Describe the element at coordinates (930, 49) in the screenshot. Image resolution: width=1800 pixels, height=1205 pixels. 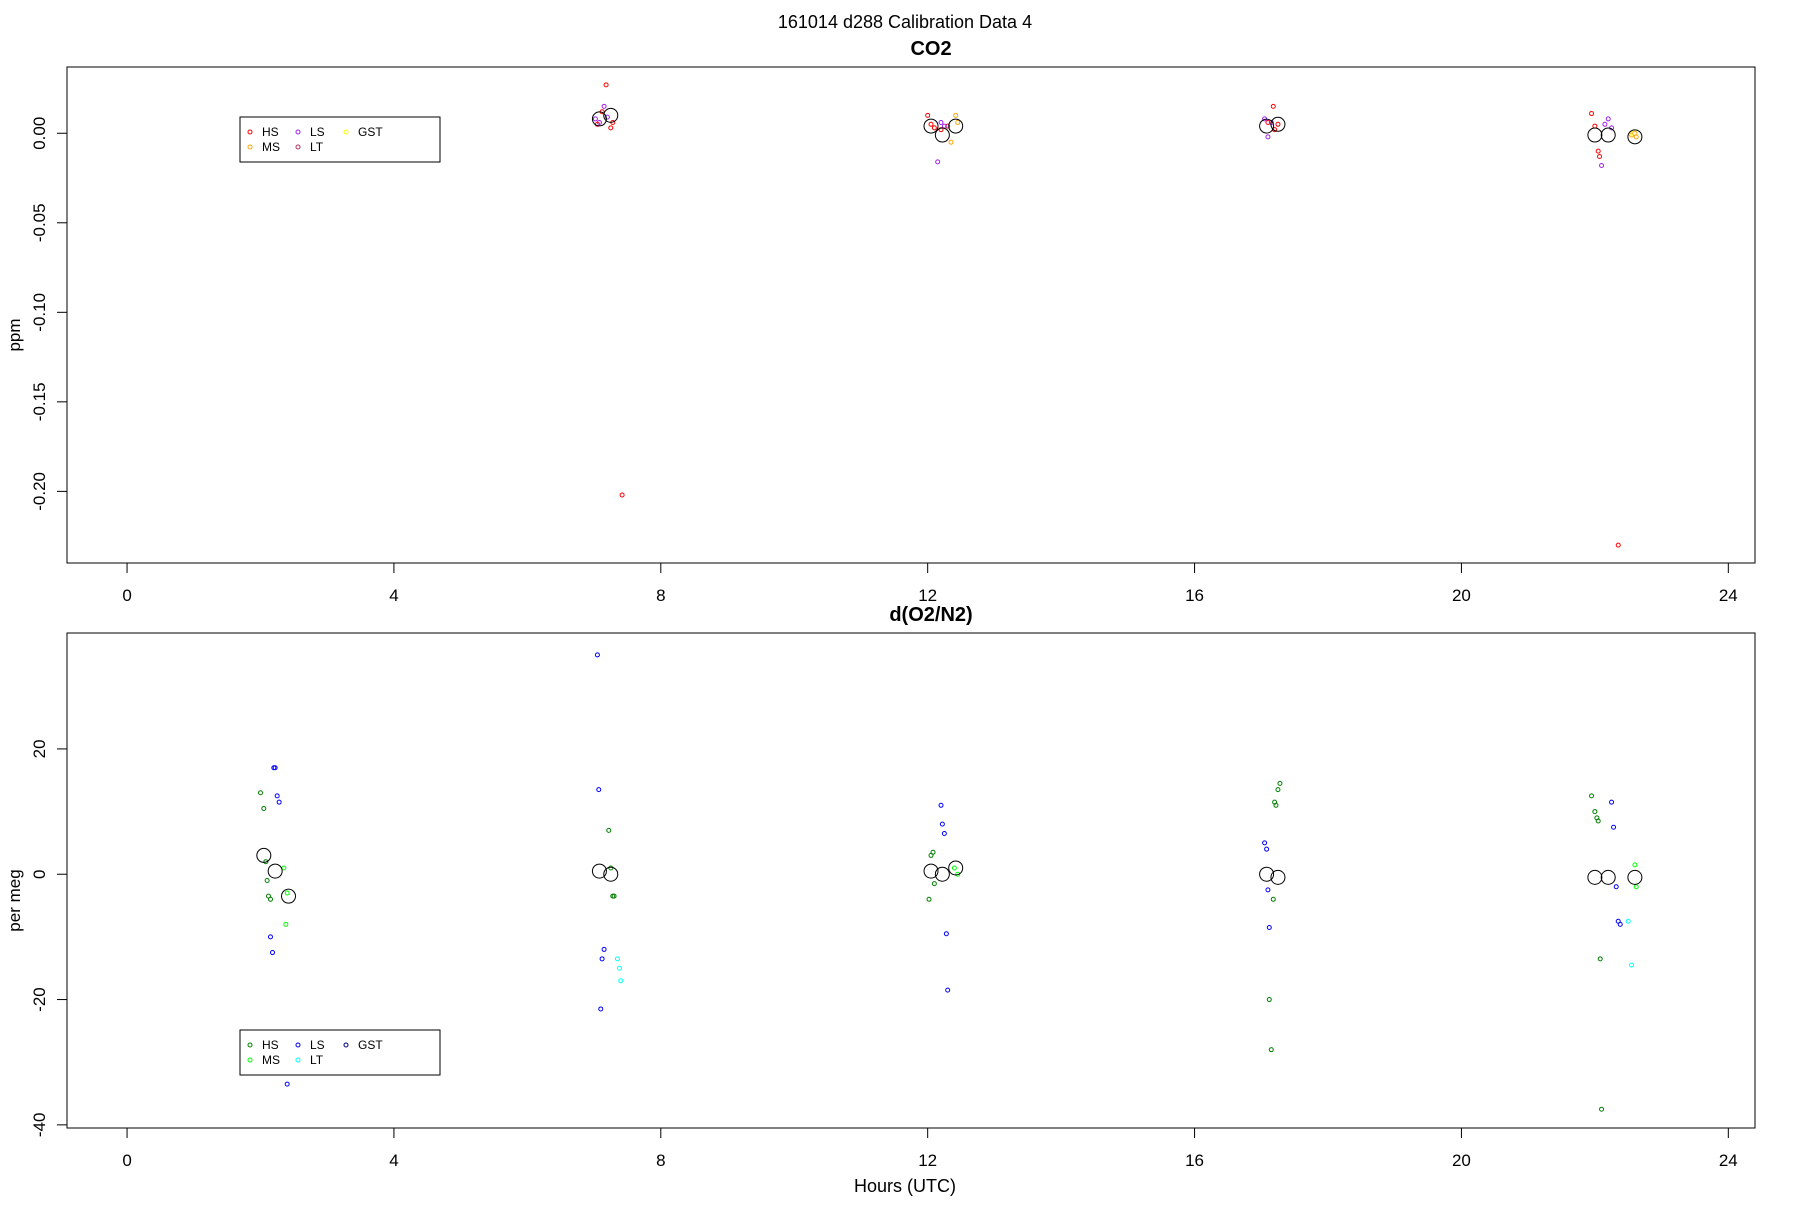
I see `co2-panel-title: CO2` at that location.